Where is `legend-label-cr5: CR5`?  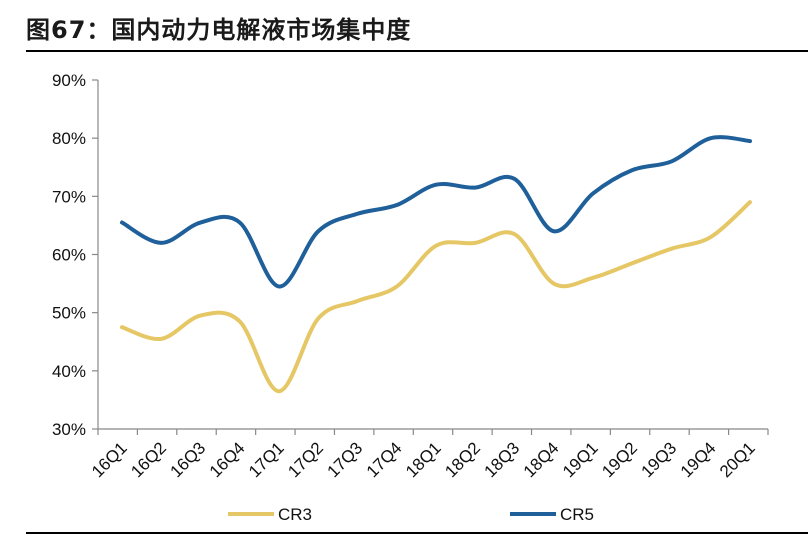
legend-label-cr5: CR5 is located at coordinates (577, 514).